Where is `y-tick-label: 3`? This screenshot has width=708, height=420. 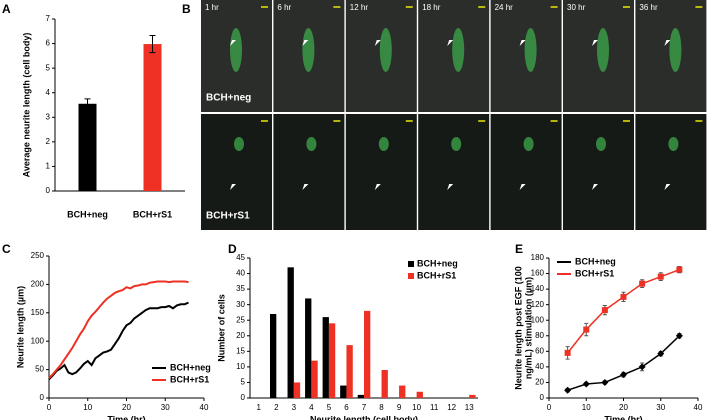
y-tick-label: 3 is located at coordinates (48, 116).